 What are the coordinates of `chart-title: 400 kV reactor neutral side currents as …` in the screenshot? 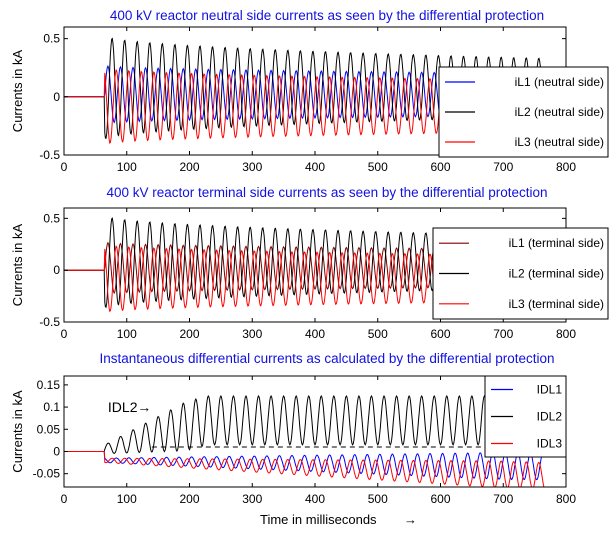 It's located at (327, 15).